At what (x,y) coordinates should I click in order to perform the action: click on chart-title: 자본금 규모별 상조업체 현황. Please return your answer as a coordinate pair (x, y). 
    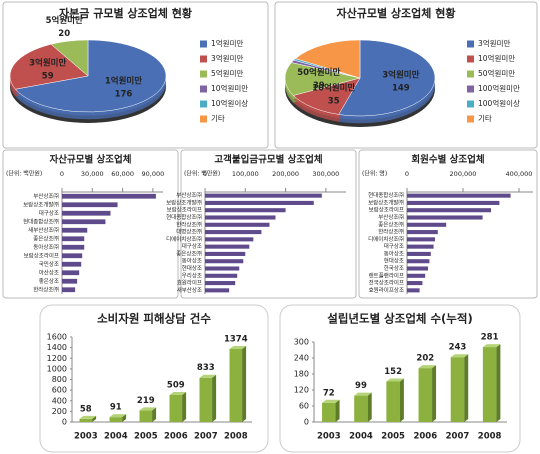
    Looking at the image, I should click on (125, 13).